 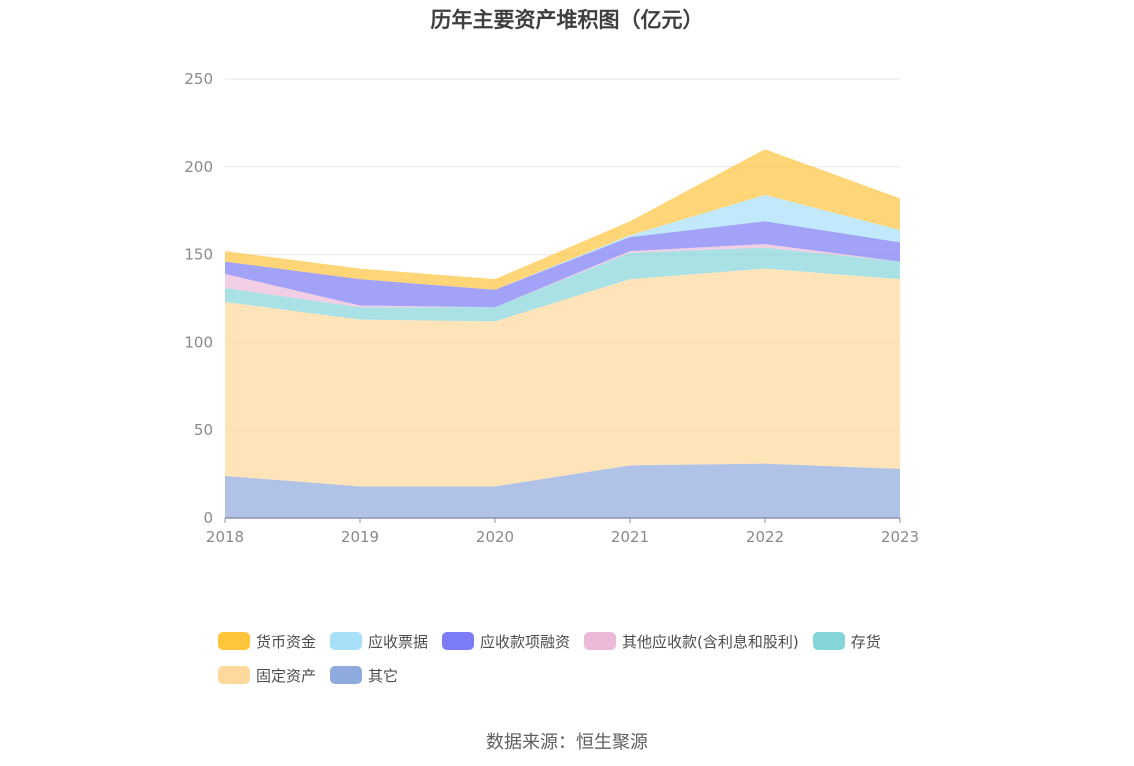 I want to click on legend-item: 货币资金, so click(x=267, y=641).